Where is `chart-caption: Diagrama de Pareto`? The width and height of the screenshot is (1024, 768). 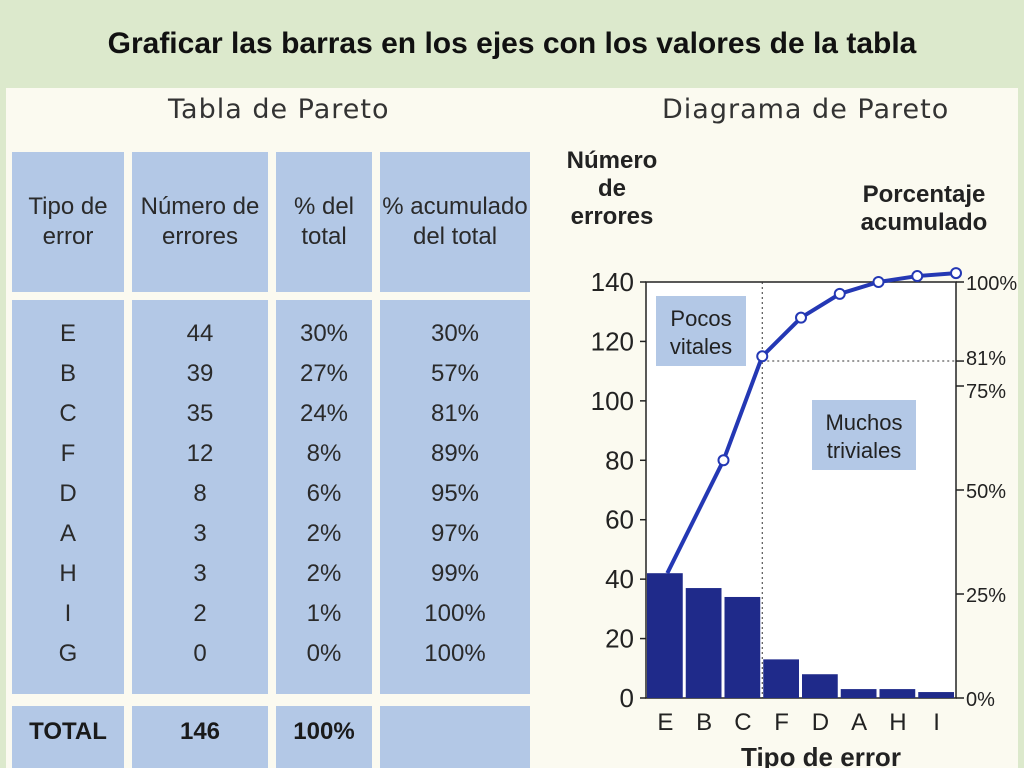 chart-caption: Diagrama de Pareto is located at coordinates (806, 109).